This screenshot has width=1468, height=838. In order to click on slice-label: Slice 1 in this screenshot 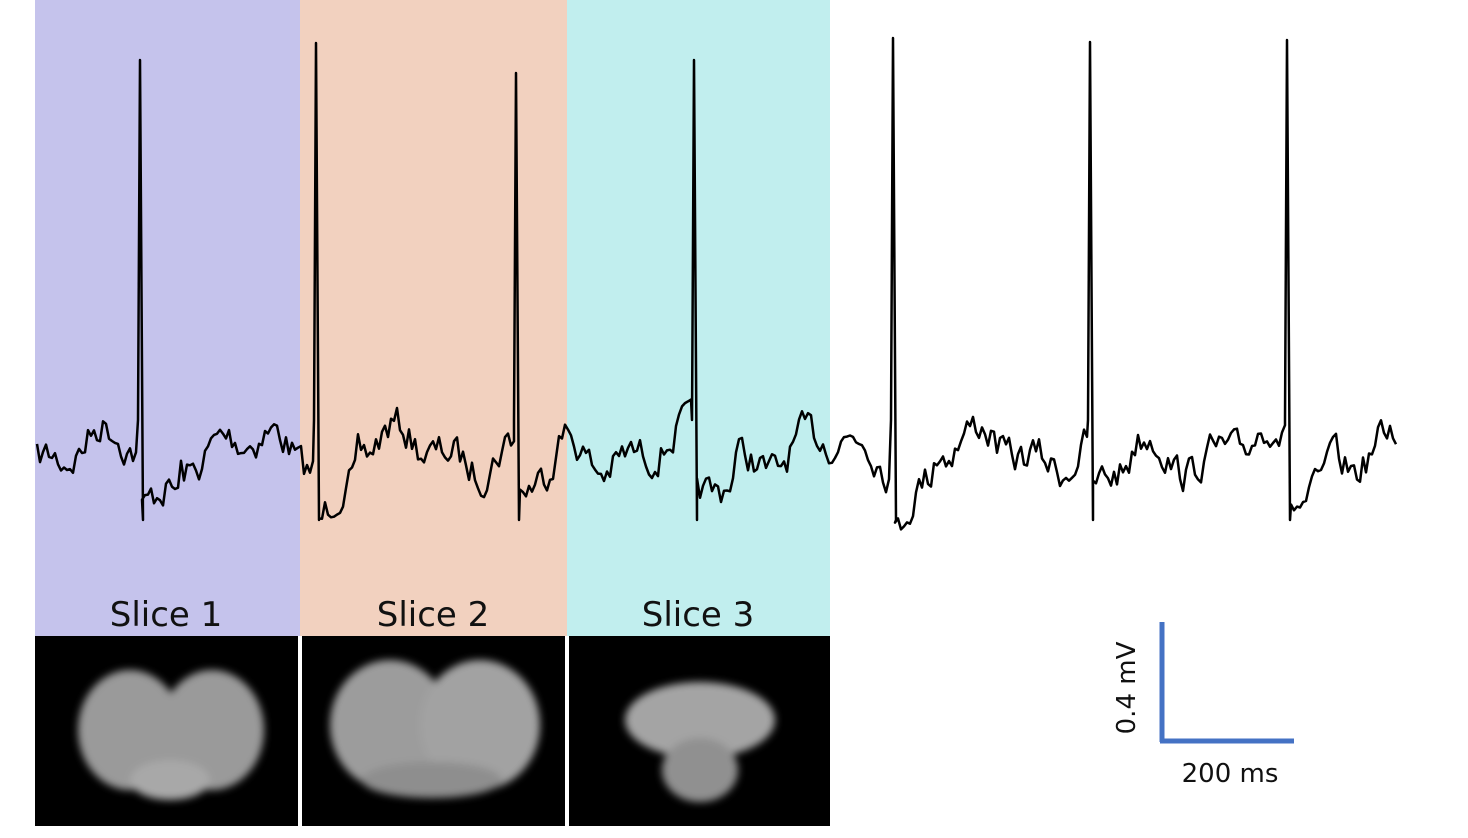, I will do `click(166, 615)`.